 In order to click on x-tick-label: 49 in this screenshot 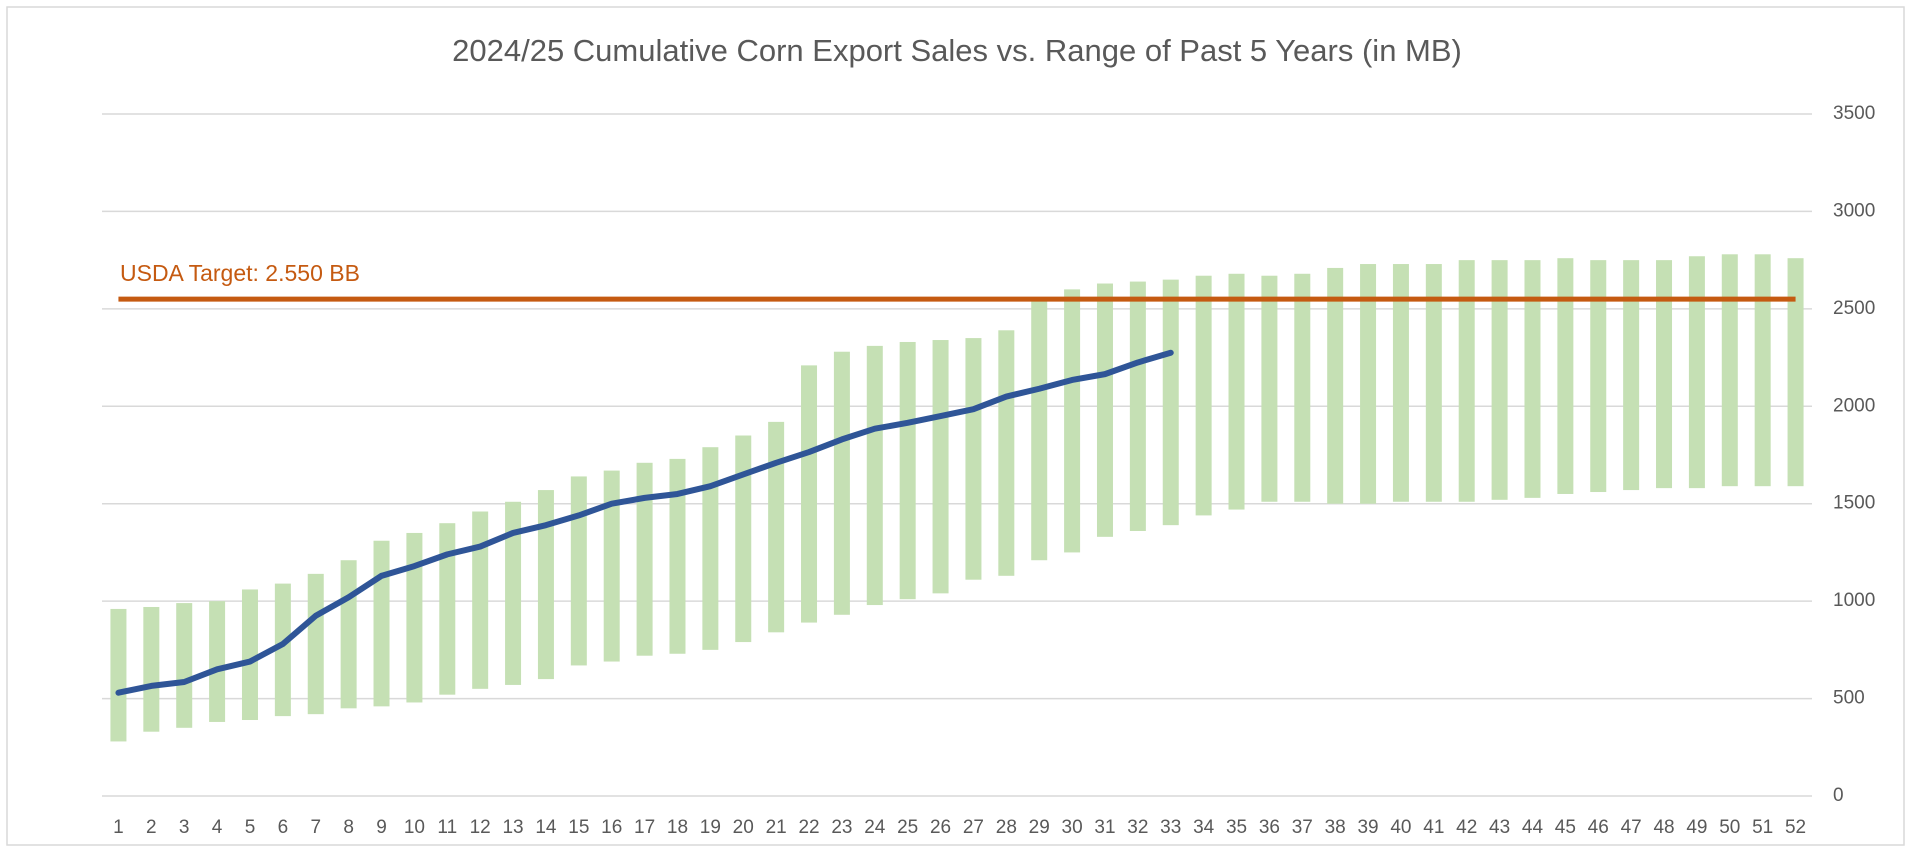, I will do `click(1696, 827)`.